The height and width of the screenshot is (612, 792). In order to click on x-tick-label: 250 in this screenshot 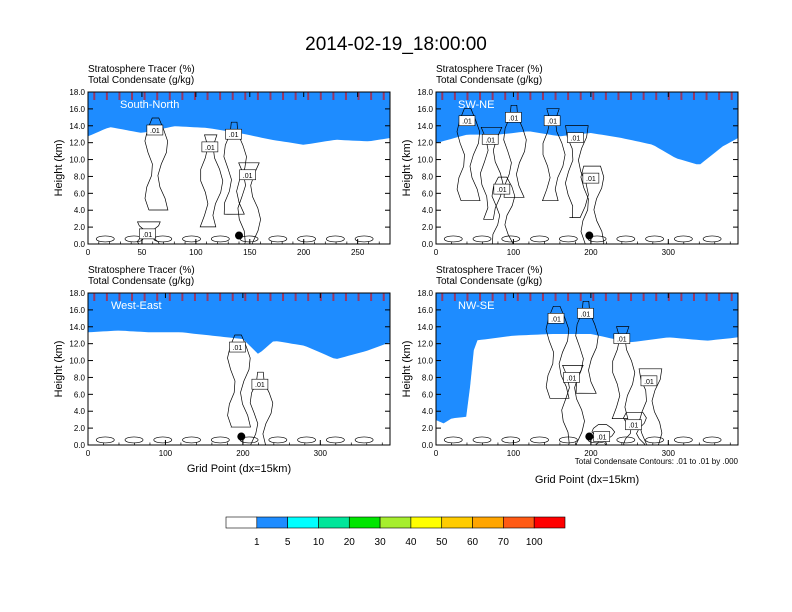, I will do `click(358, 252)`.